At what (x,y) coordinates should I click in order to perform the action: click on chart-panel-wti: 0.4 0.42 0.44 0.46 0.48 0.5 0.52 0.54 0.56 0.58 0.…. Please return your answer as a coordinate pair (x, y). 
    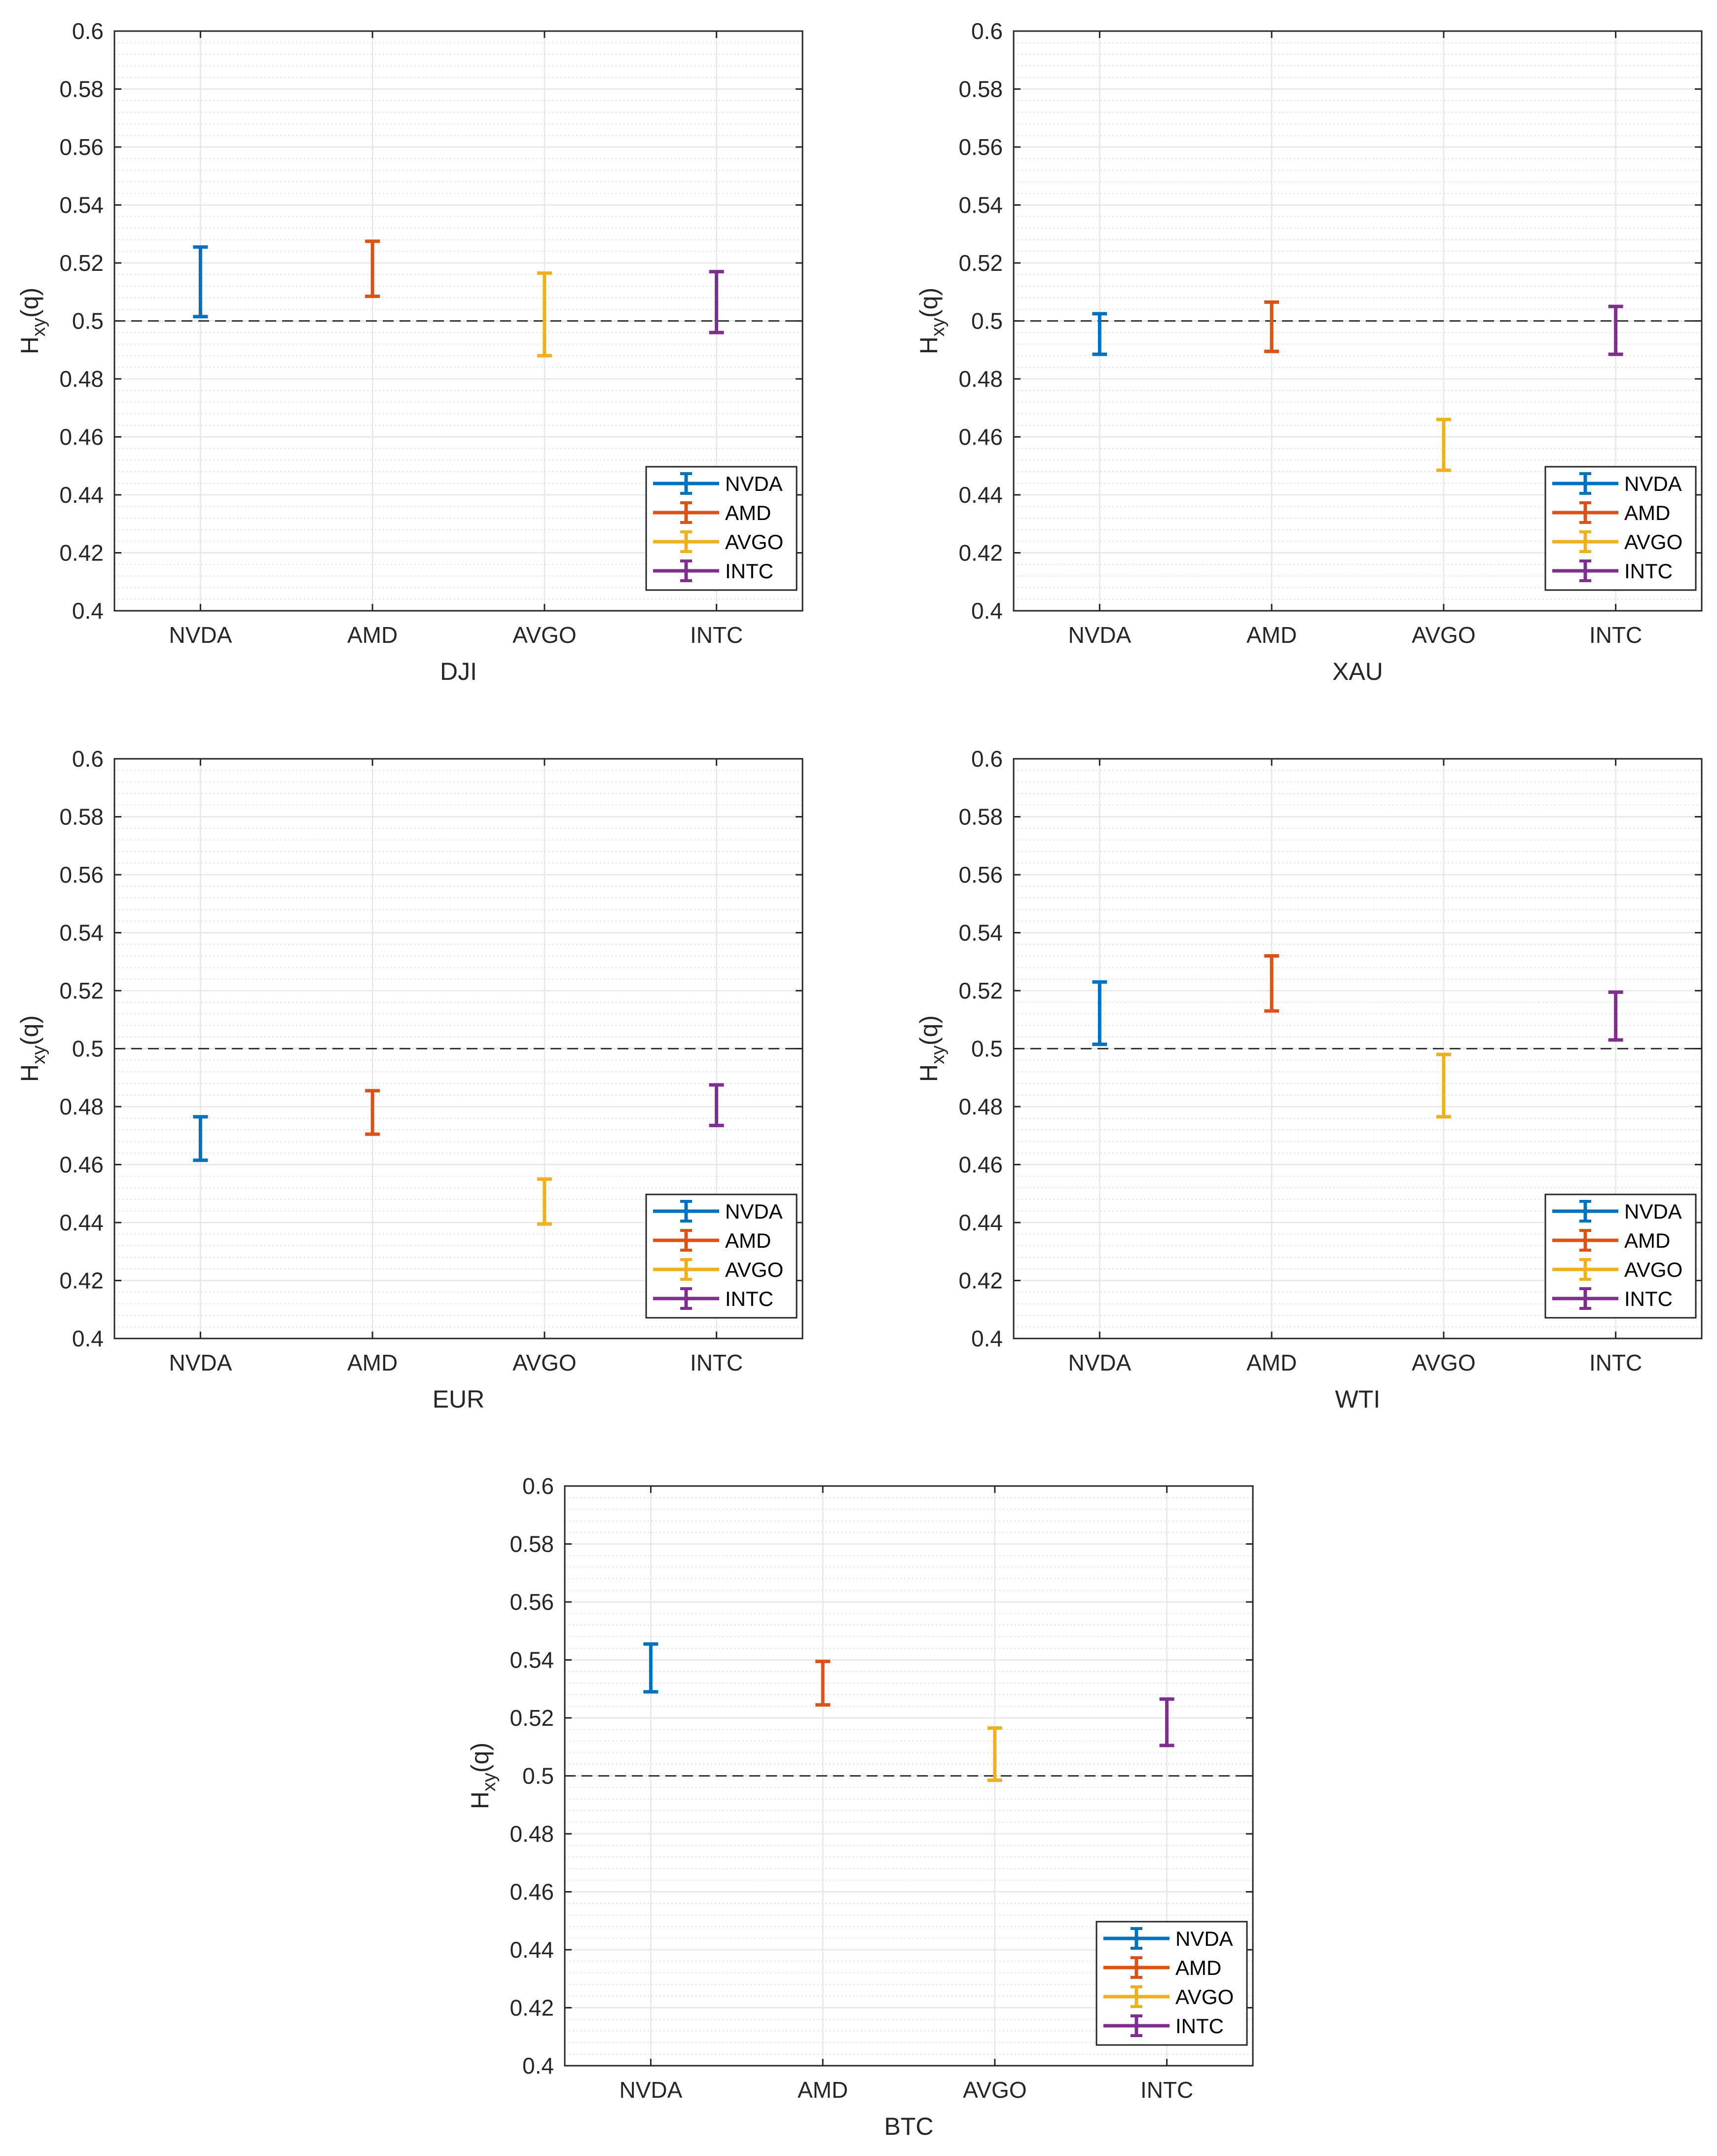
    Looking at the image, I should click on (1309, 1079).